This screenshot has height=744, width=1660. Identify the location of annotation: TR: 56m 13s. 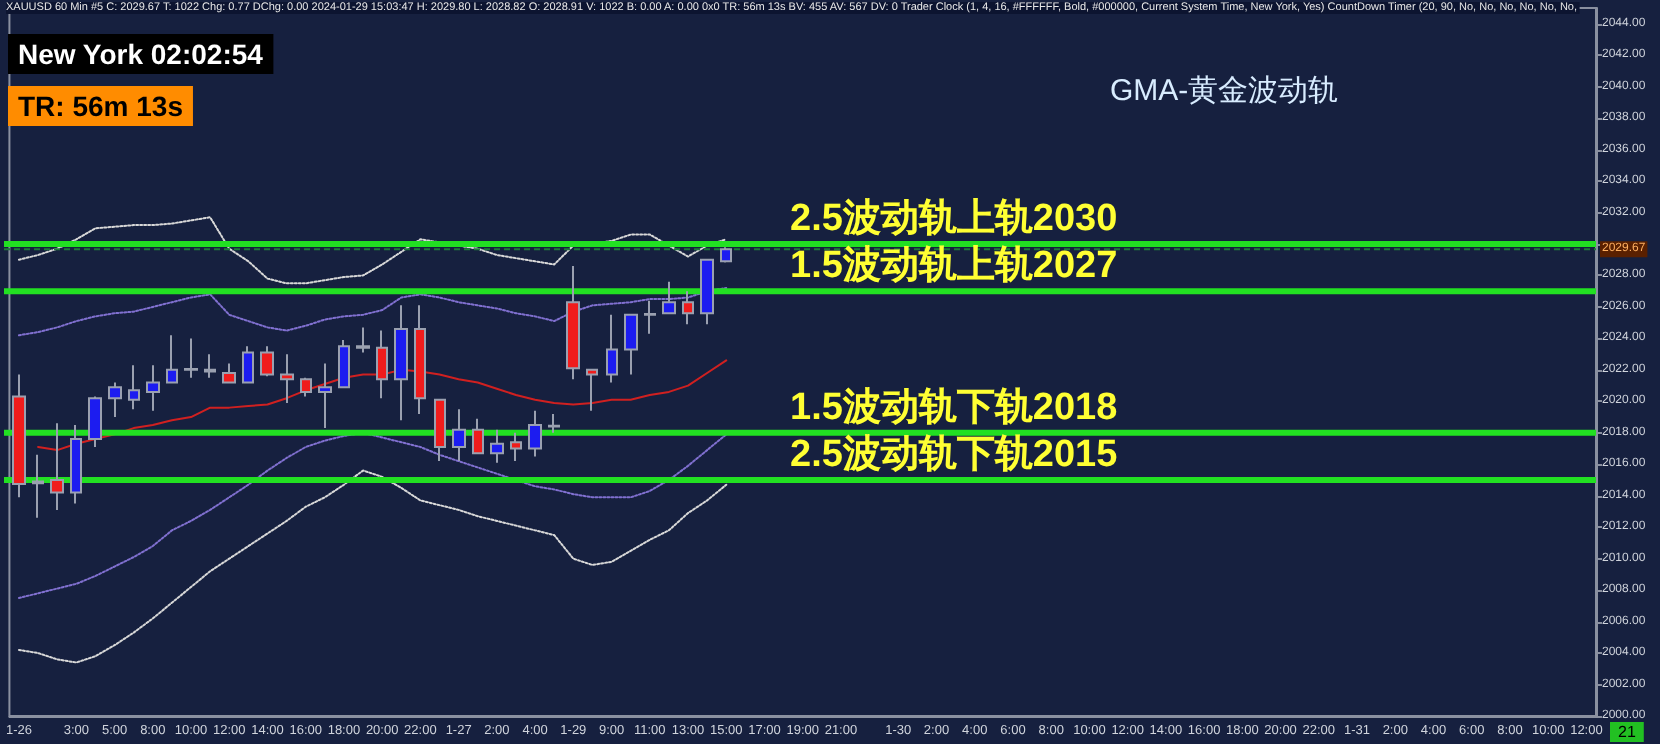
(101, 106).